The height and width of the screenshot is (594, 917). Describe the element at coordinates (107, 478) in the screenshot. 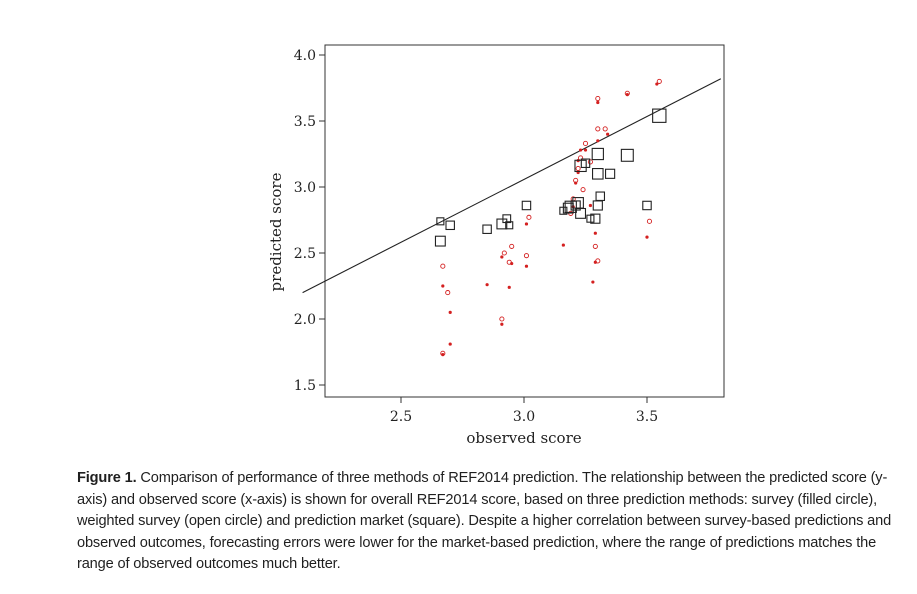

I see `caption-label: Figure 1.` at that location.